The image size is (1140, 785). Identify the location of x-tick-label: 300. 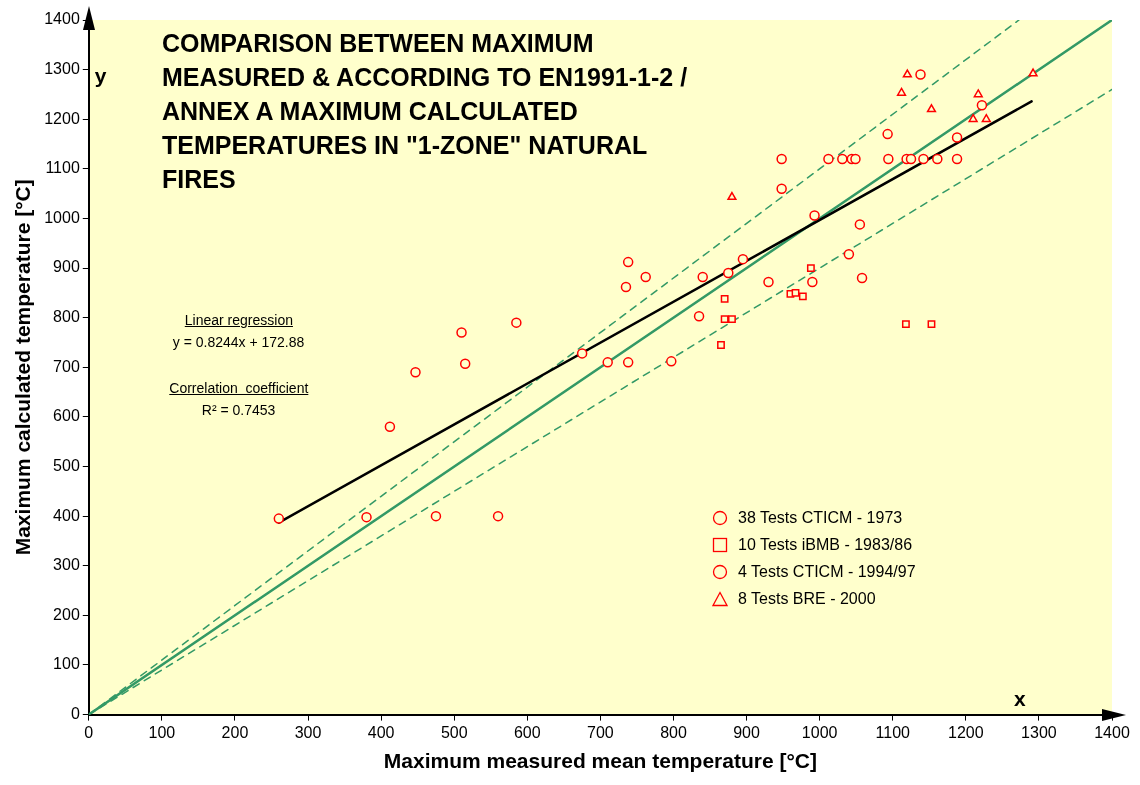
(308, 732).